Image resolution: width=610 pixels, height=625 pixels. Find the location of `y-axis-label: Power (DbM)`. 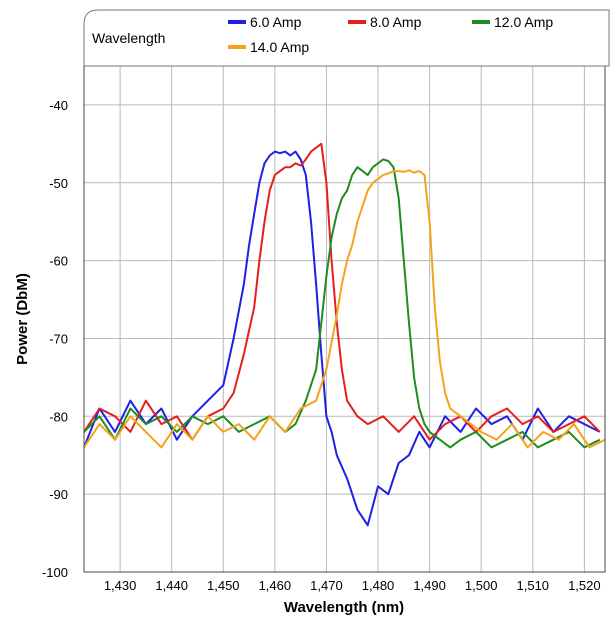

y-axis-label: Power (DbM) is located at coordinates (22, 319).